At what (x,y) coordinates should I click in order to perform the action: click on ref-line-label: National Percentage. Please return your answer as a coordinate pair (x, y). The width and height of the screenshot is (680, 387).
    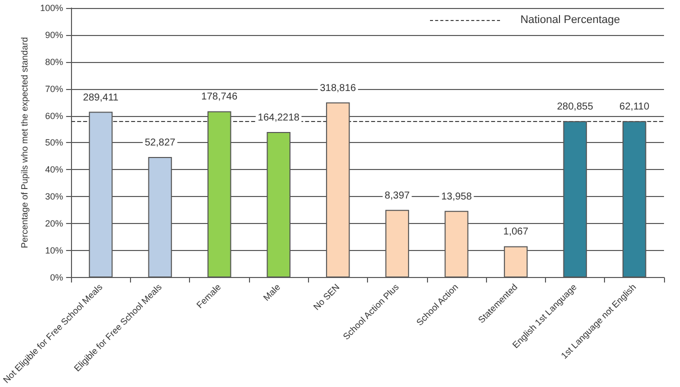
    Looking at the image, I should click on (570, 20).